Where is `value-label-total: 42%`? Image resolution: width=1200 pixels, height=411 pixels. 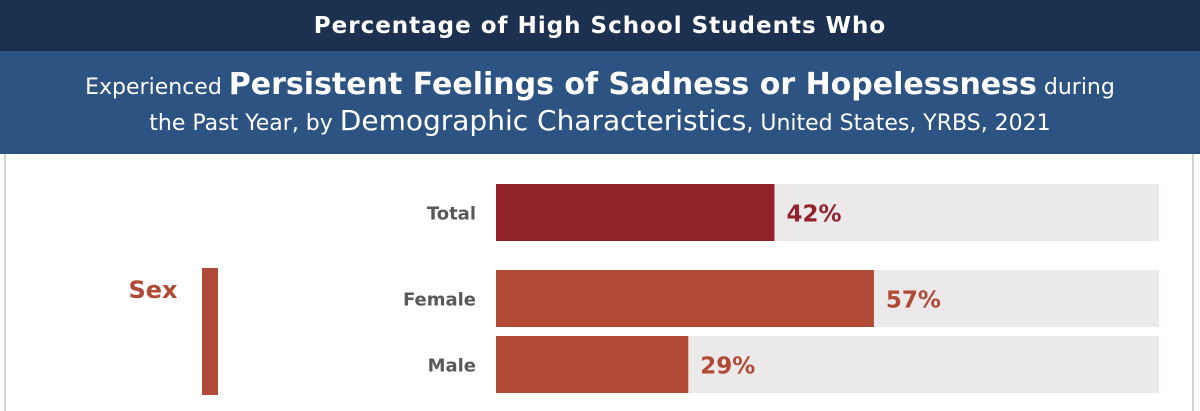
value-label-total: 42% is located at coordinates (813, 215).